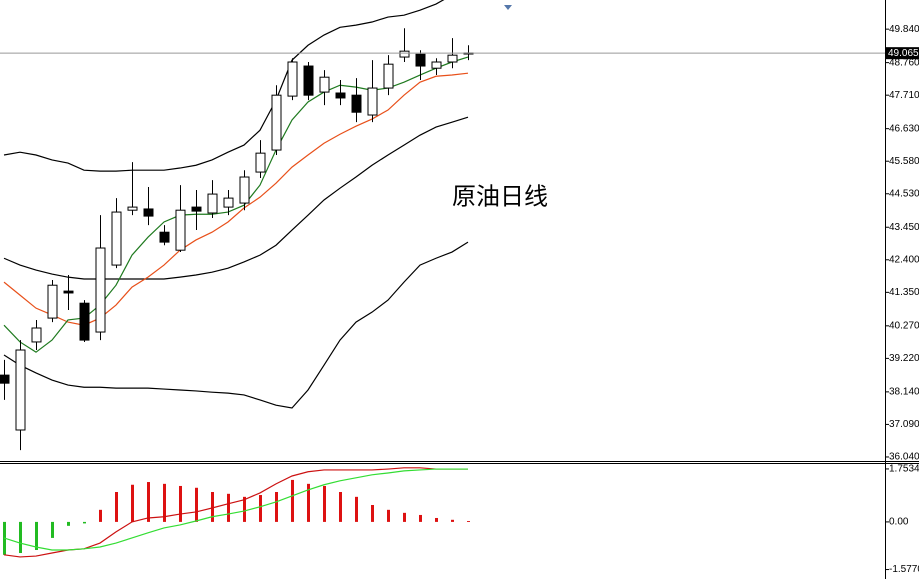 The width and height of the screenshot is (919, 584). I want to click on y-tick-label: 42.400, so click(904, 259).